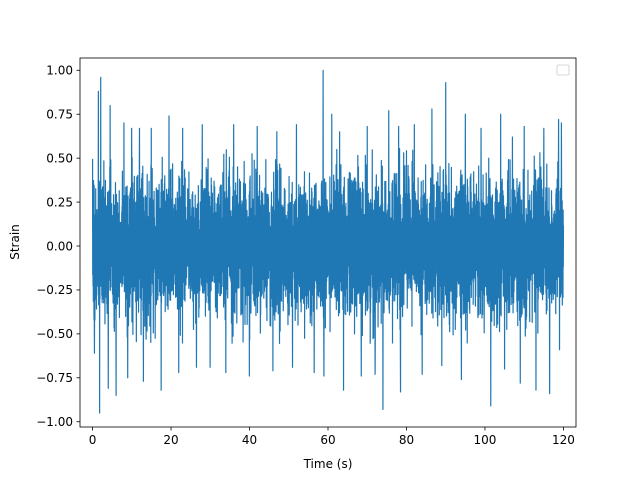  Describe the element at coordinates (59, 71) in the screenshot. I see `y-tick-label: 1.00` at that location.